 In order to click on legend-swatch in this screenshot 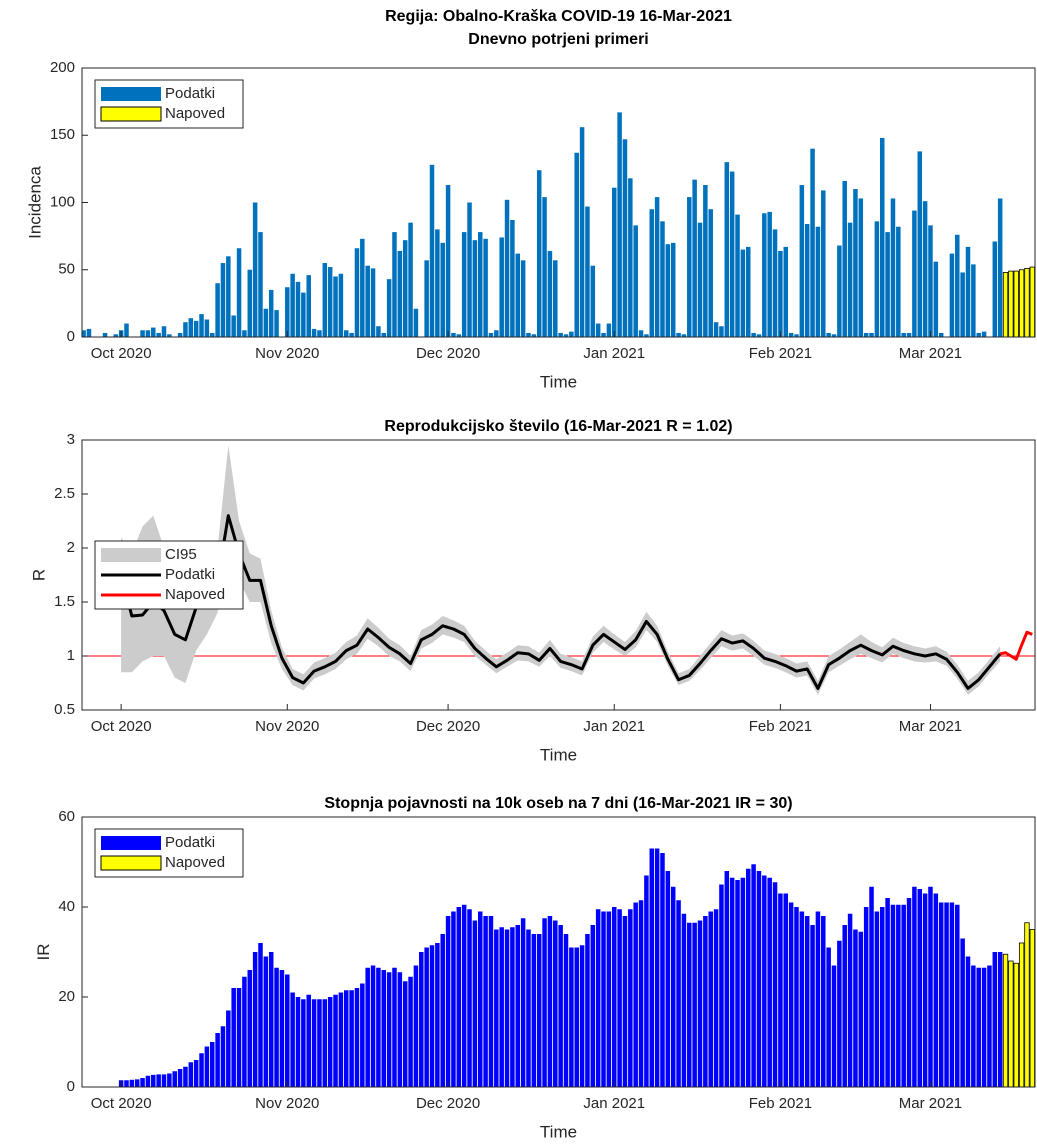, I will do `click(131, 94)`.